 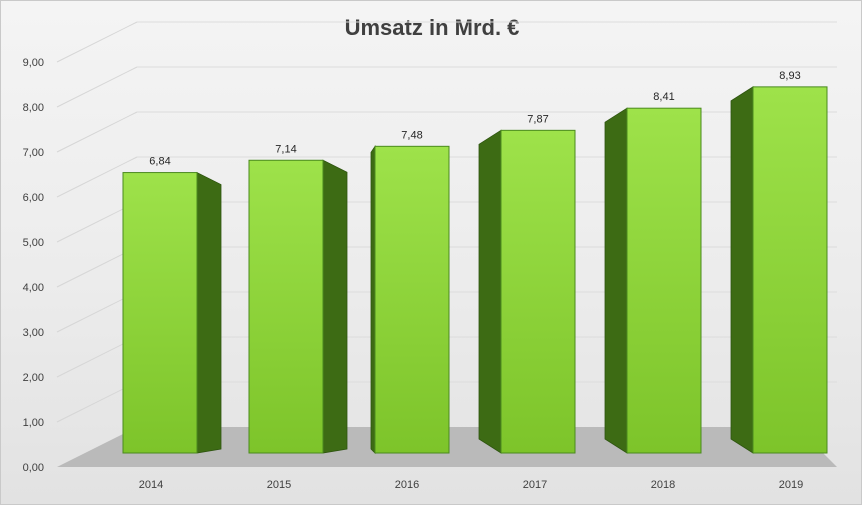 What do you see at coordinates (663, 485) in the screenshot?
I see `x-tick-label: 2018` at bounding box center [663, 485].